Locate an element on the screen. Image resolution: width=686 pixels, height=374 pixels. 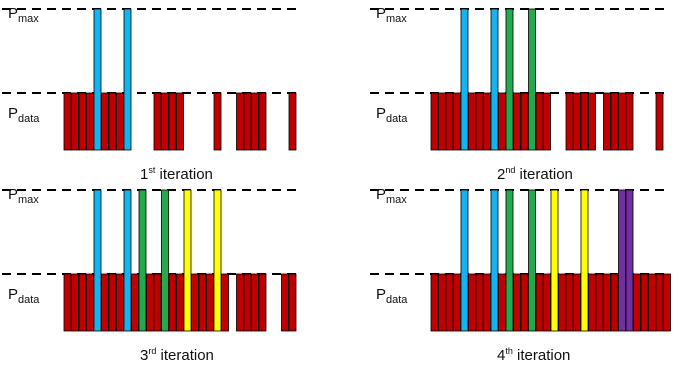
iteration-number: 1 is located at coordinates (144, 174).